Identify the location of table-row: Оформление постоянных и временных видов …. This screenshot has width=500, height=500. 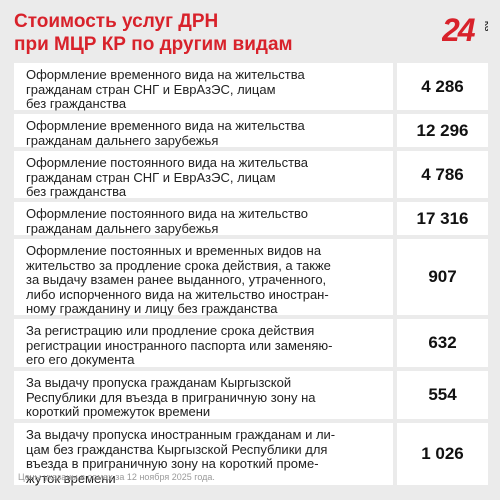
(251, 277).